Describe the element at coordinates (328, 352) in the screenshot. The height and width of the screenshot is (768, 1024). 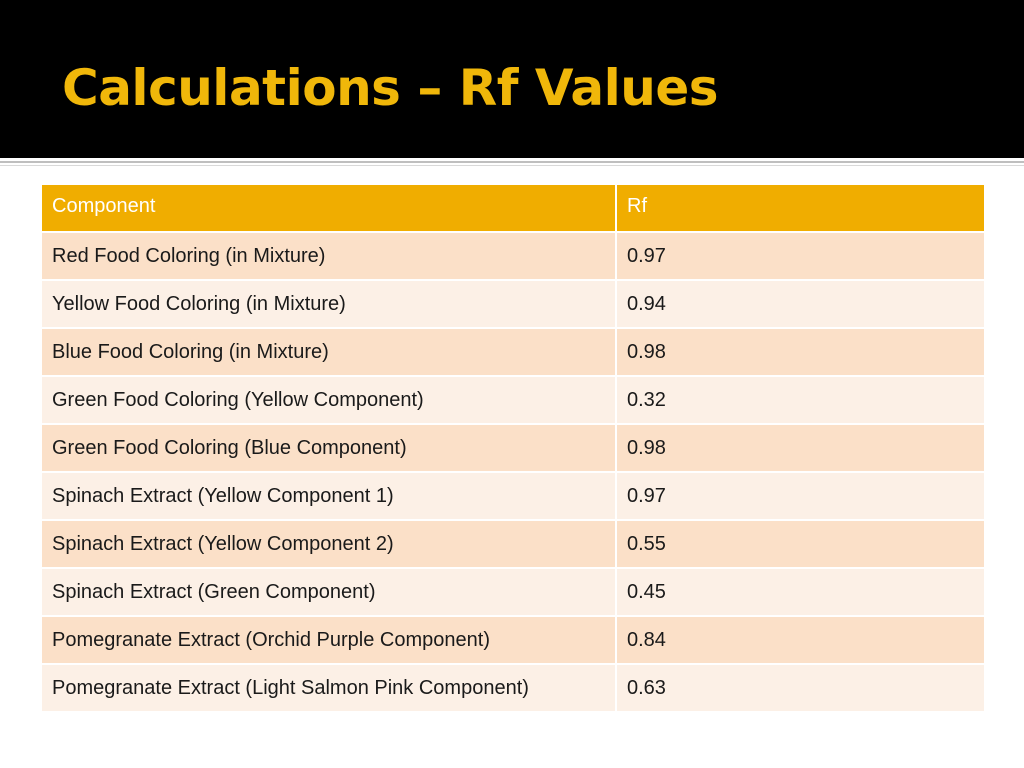
I see `component-cell: Blue Food Coloring (in Mixture)` at that location.